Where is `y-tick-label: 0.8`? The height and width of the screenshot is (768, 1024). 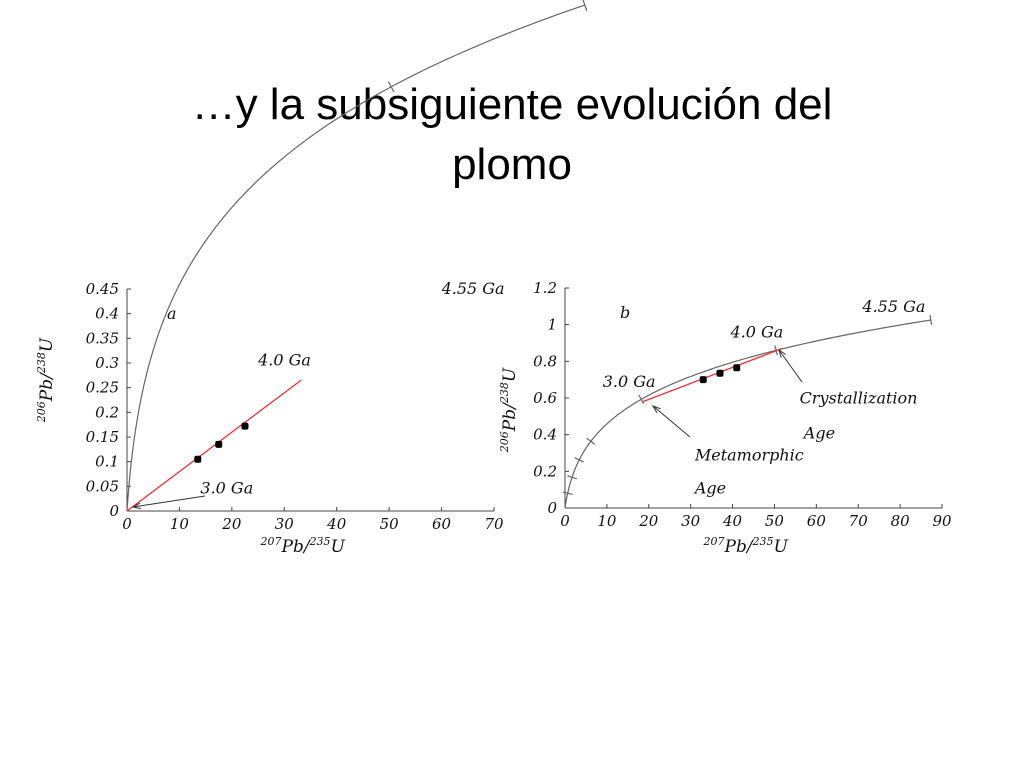 y-tick-label: 0.8 is located at coordinates (545, 361).